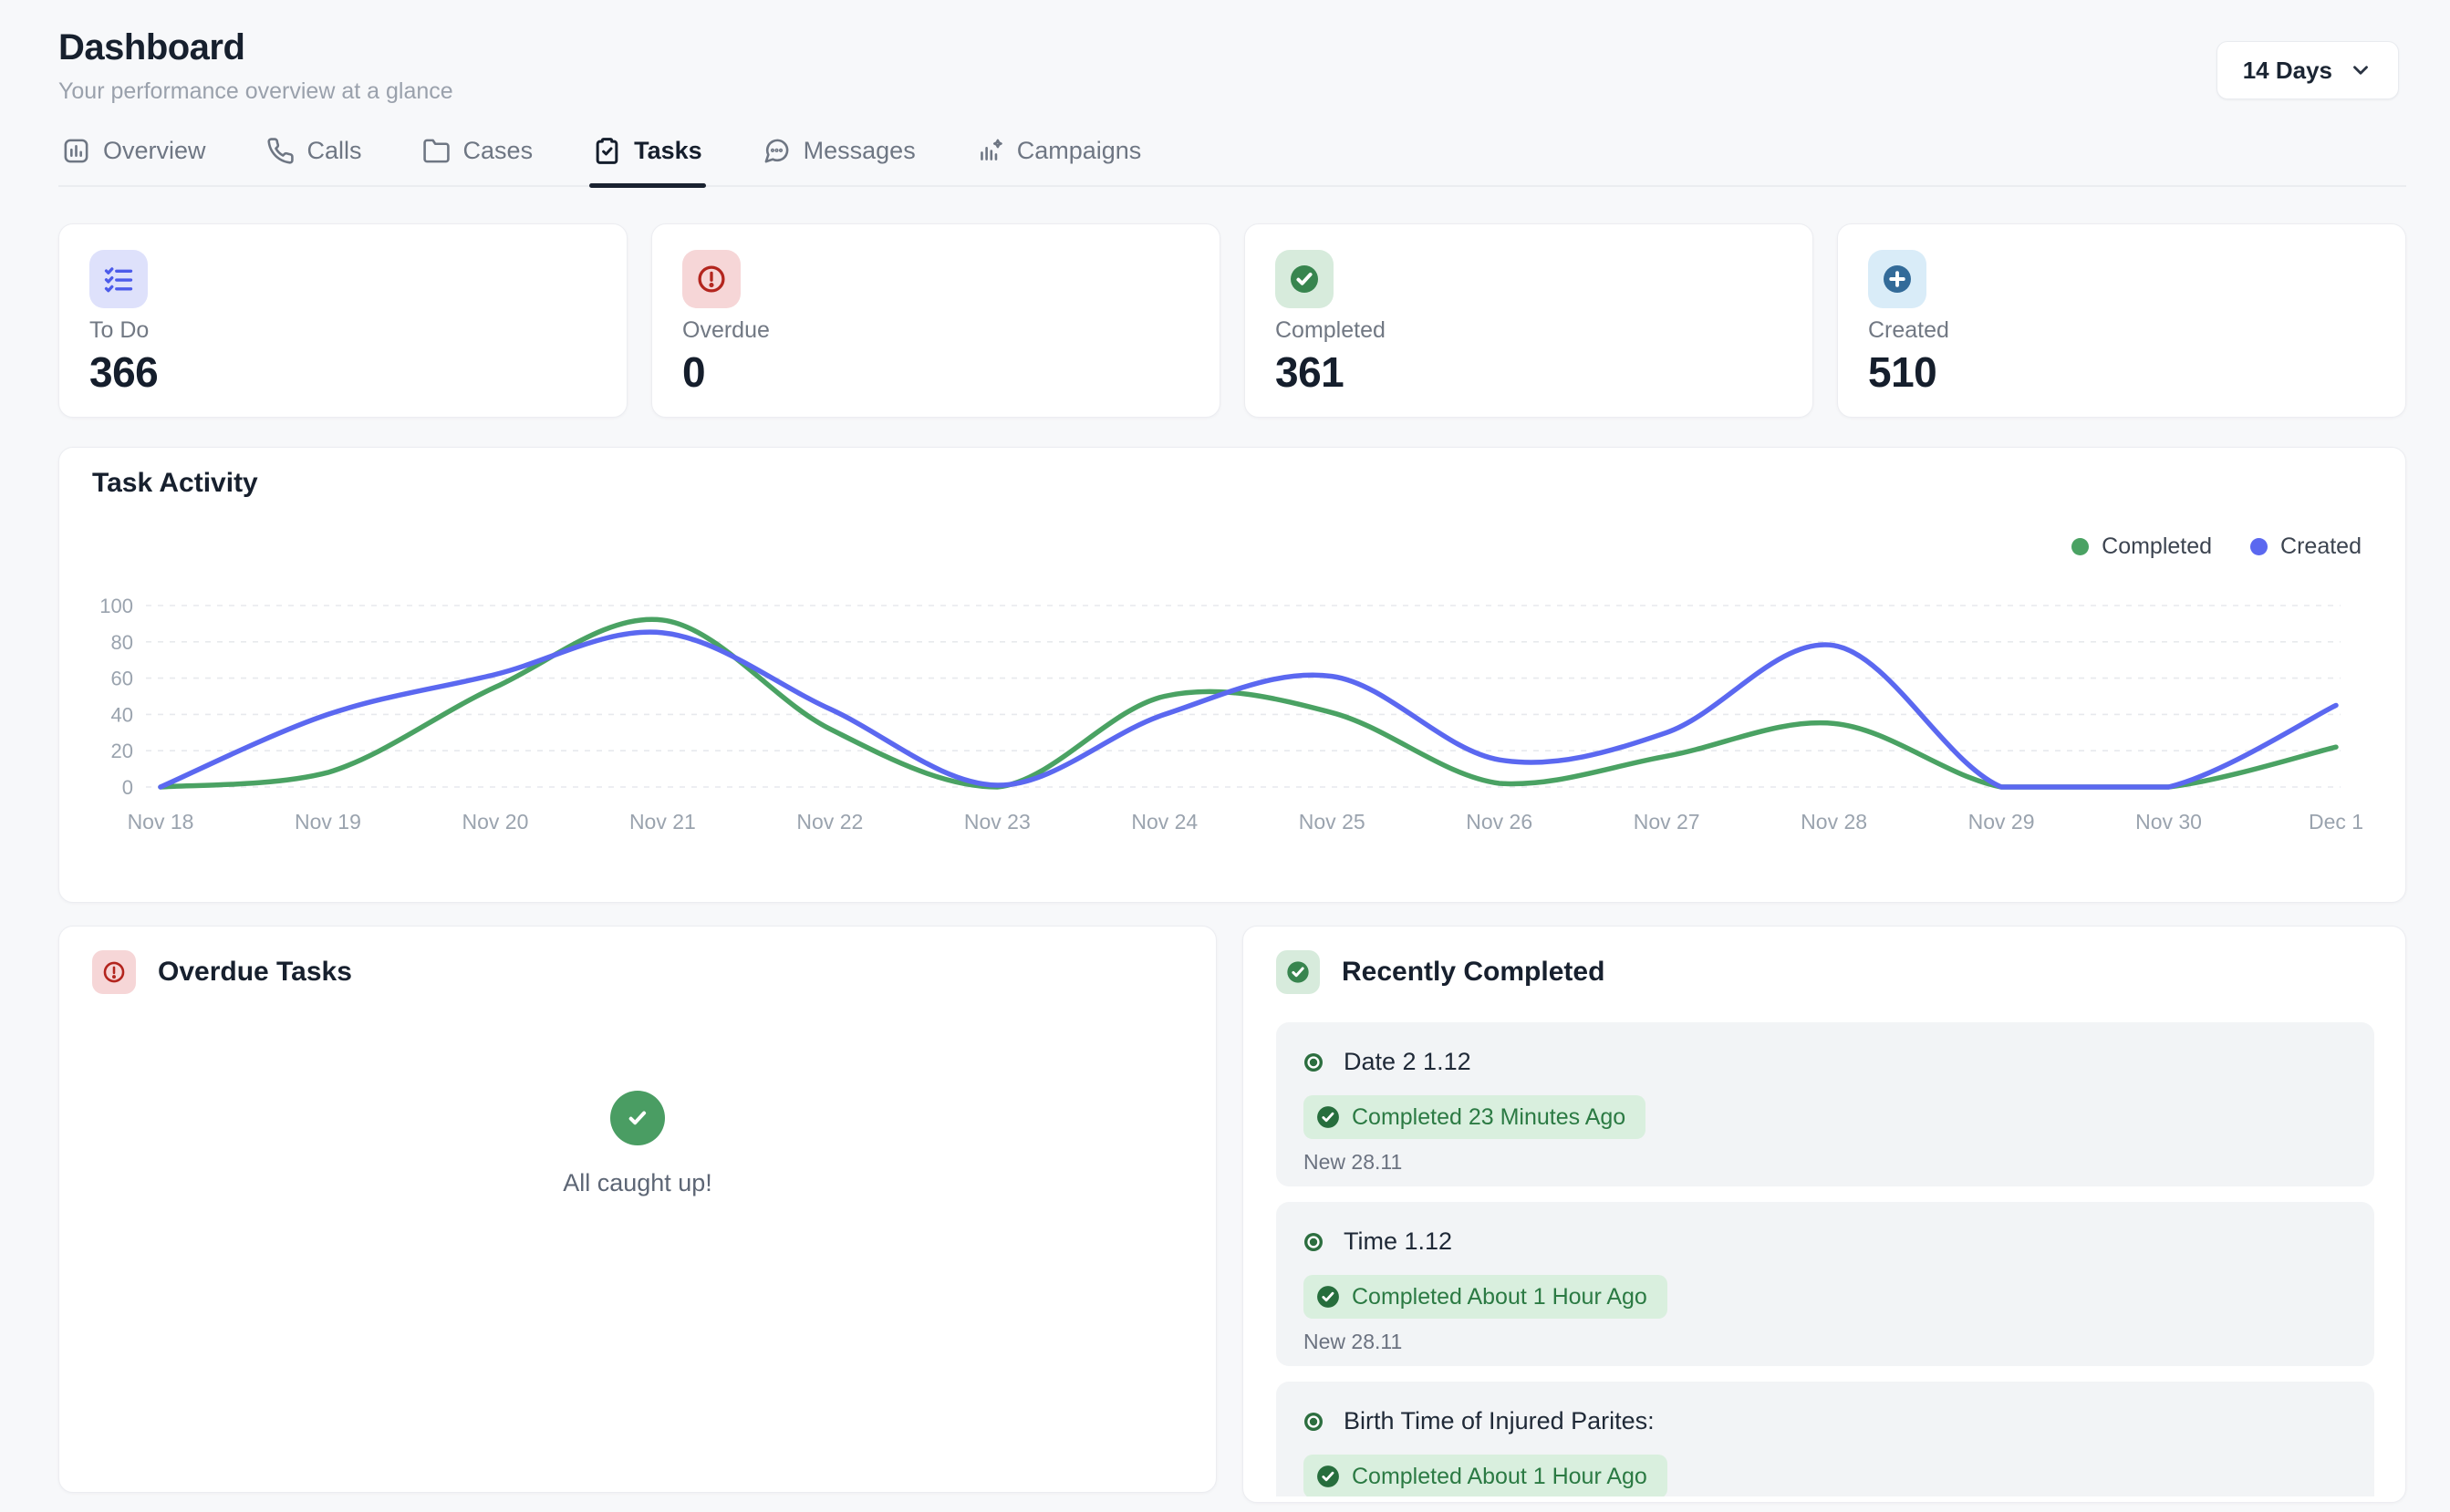 The height and width of the screenshot is (1512, 2450). Describe the element at coordinates (436, 151) in the screenshot. I see `folder-icon` at that location.